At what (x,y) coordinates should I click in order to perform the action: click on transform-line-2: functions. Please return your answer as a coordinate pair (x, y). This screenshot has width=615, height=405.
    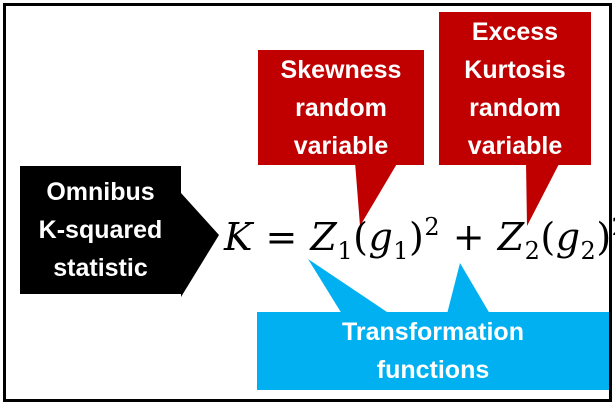
    Looking at the image, I should click on (433, 370).